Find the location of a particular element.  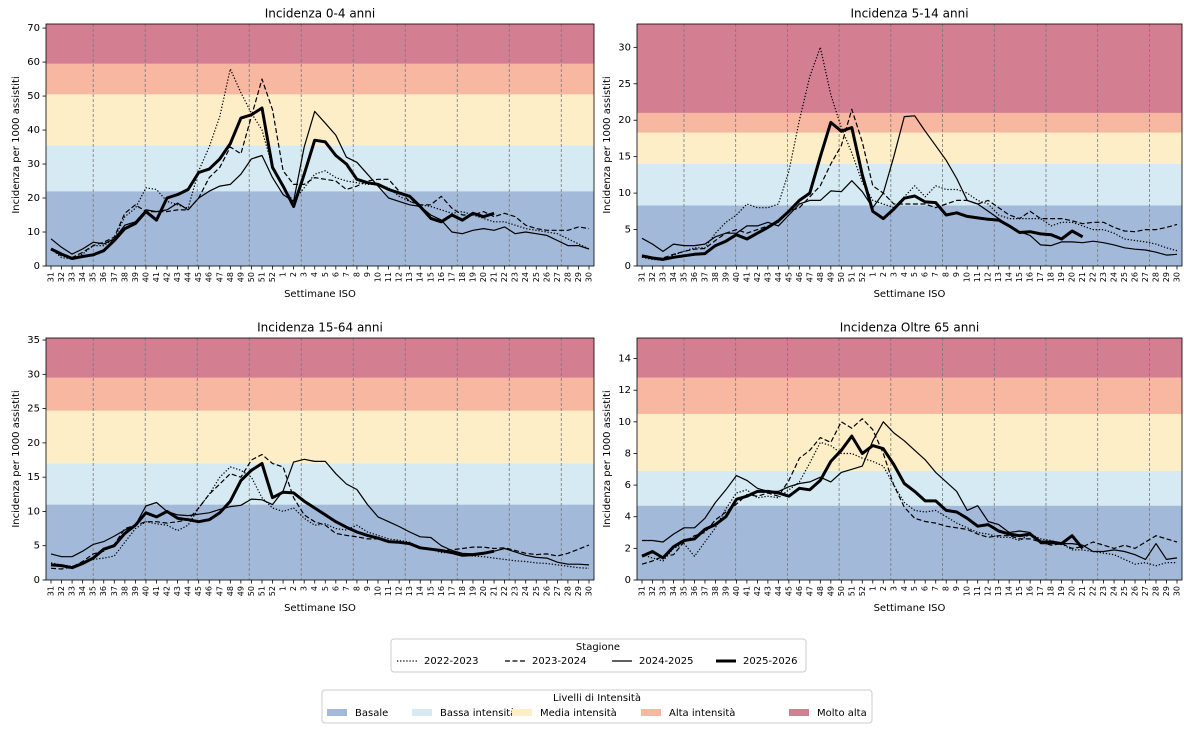

legend-label: Alta intensità is located at coordinates (702, 713).